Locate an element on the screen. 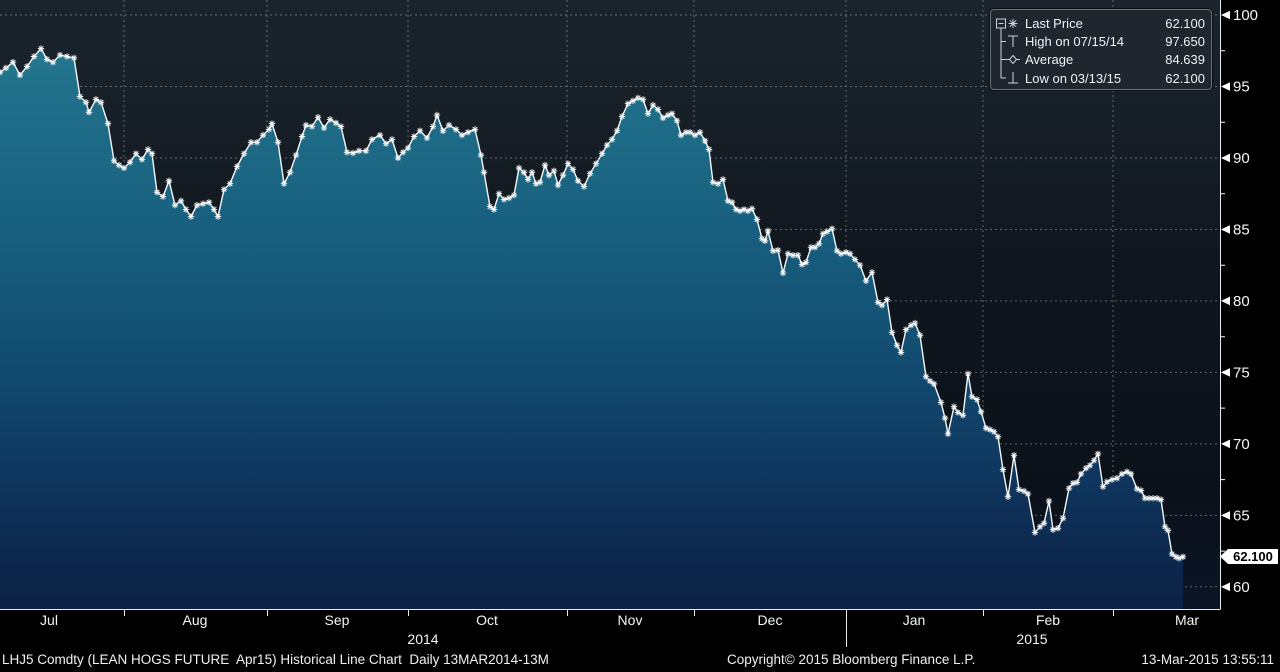 The image size is (1280, 672). y-tick-label: 85 is located at coordinates (1241, 230).